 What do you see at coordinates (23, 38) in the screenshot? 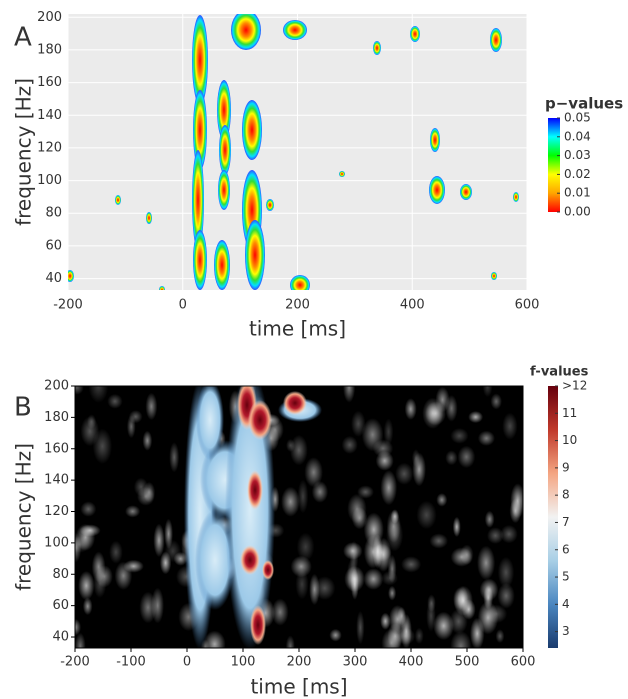
I see `panel-letter: A` at bounding box center [23, 38].